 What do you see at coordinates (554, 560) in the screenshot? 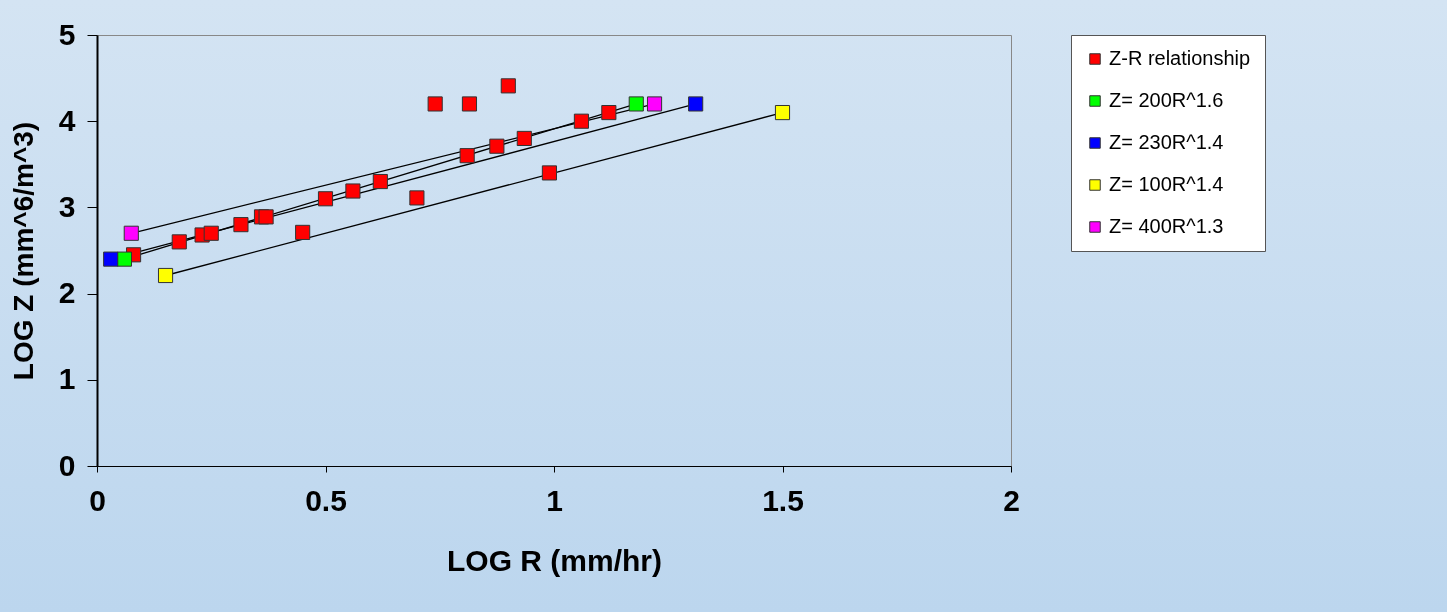
I see `x-axis-title: LOG R (mm/hr)` at bounding box center [554, 560].